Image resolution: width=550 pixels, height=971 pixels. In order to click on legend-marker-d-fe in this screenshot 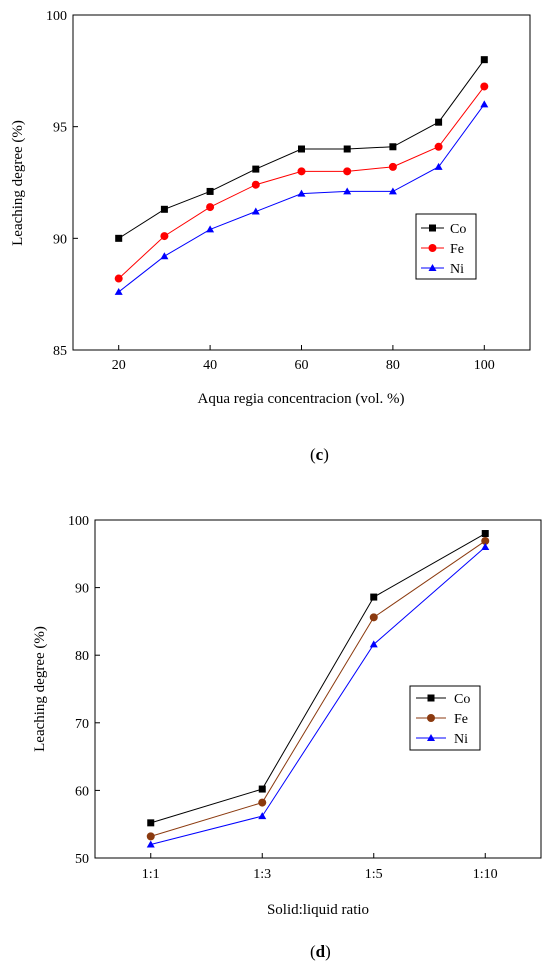, I will do `click(431, 718)`.